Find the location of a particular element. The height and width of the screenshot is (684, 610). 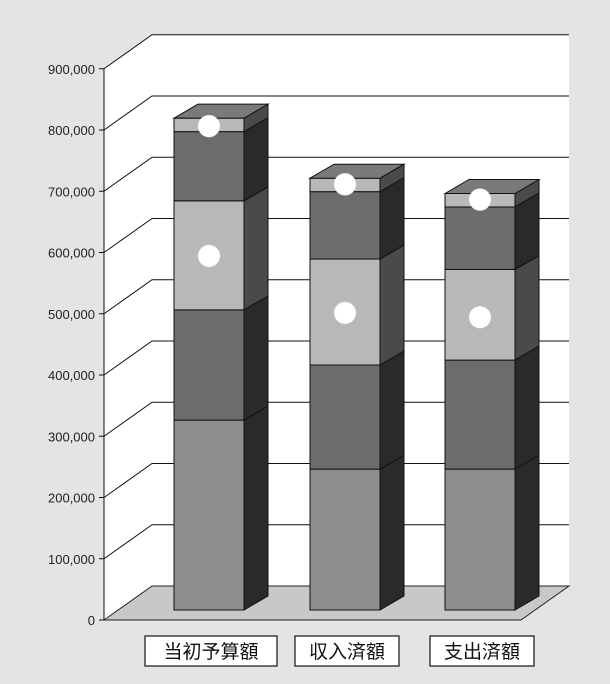

category-label: 当初予算額 is located at coordinates (210, 652).